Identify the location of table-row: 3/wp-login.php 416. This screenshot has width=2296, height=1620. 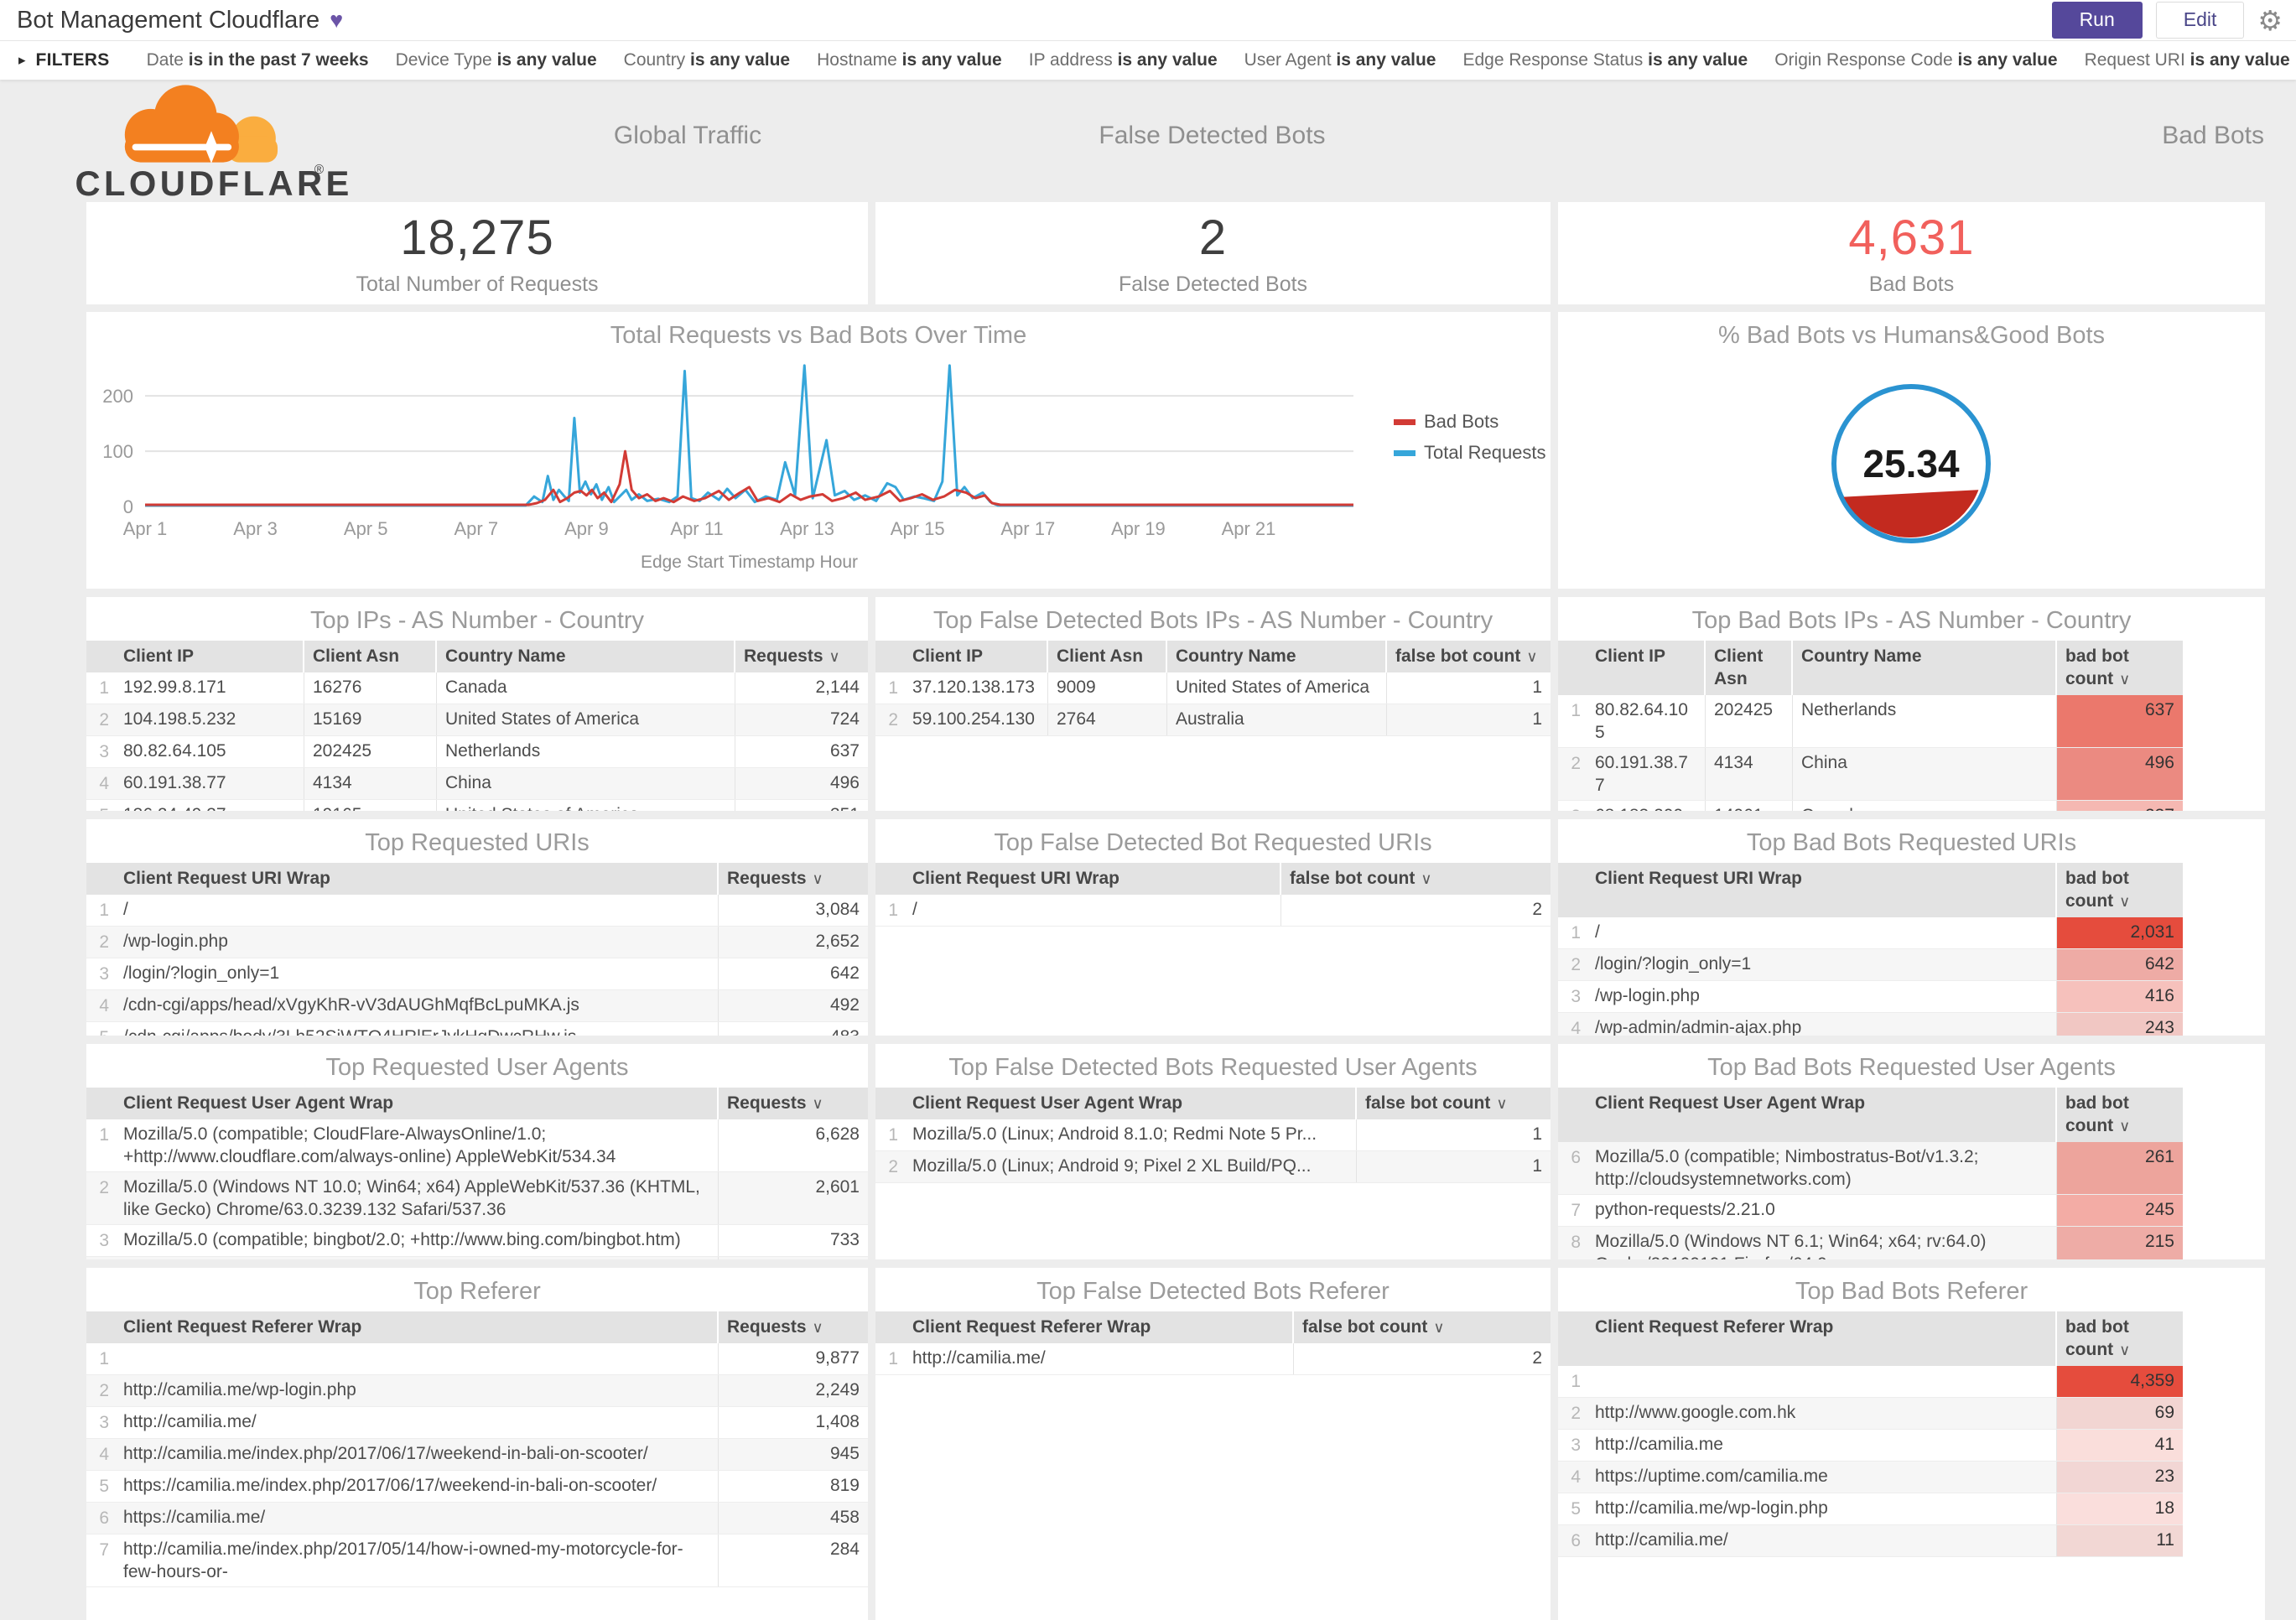
(1870, 997).